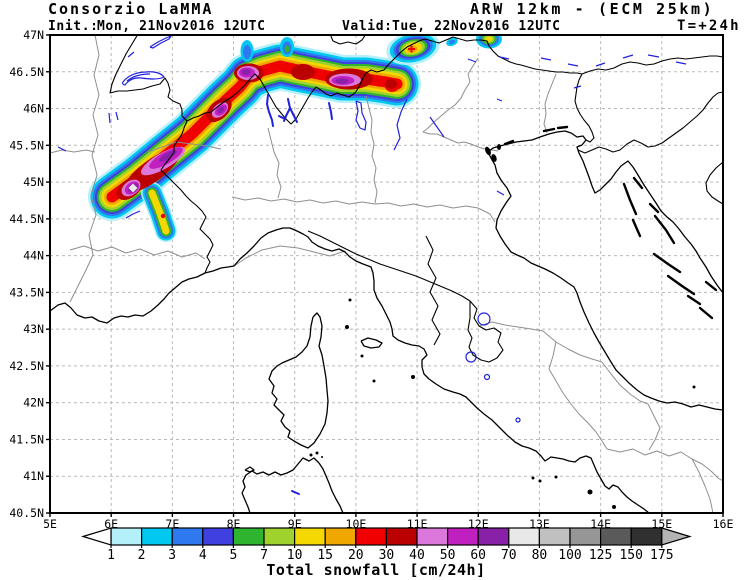  What do you see at coordinates (203, 555) in the screenshot?
I see `colorbar-tick-label: 4` at bounding box center [203, 555].